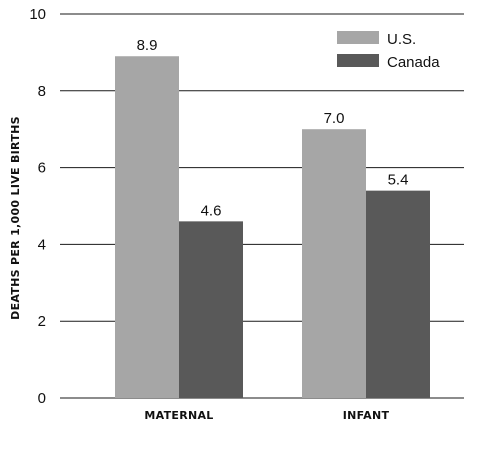 The image size is (493, 450). I want to click on y-tick-label: 10, so click(37, 14).